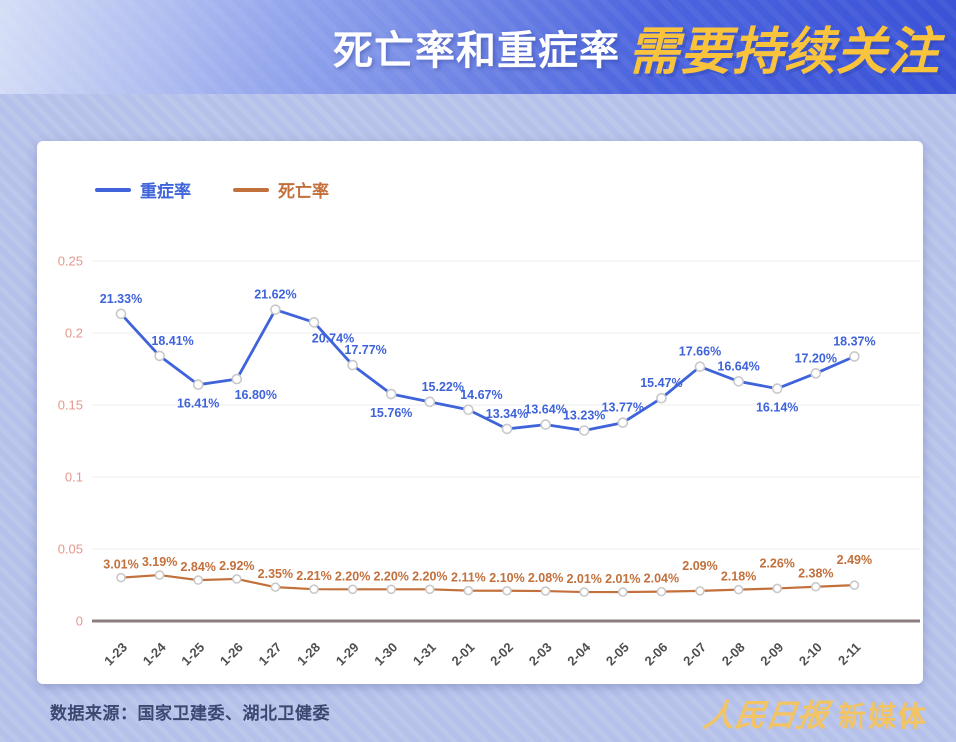 This screenshot has width=956, height=742. Describe the element at coordinates (165, 191) in the screenshot. I see `legend-label-severe: 重症率` at that location.